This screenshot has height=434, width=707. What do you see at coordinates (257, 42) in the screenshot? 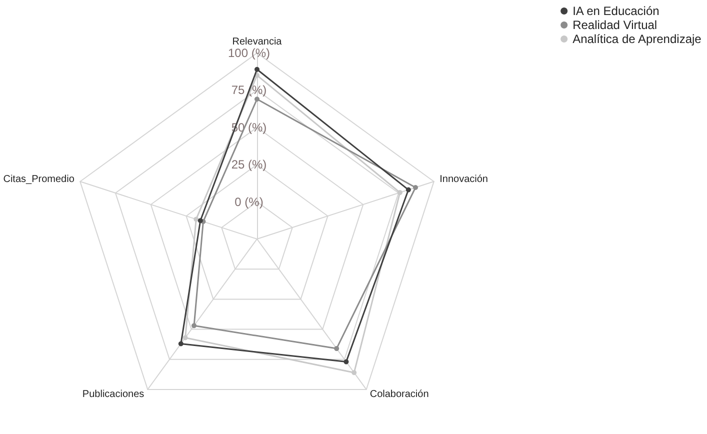
I see `spoke-label: Relevancia` at bounding box center [257, 42].